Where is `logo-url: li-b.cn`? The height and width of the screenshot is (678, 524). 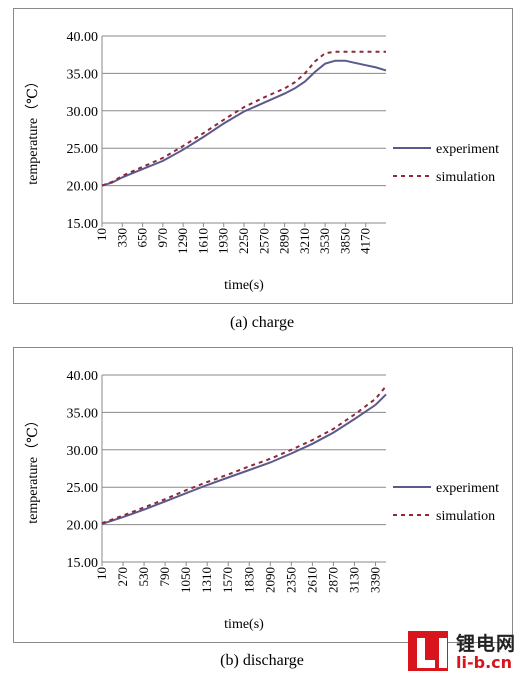
logo-url: li-b.cn is located at coordinates (484, 662).